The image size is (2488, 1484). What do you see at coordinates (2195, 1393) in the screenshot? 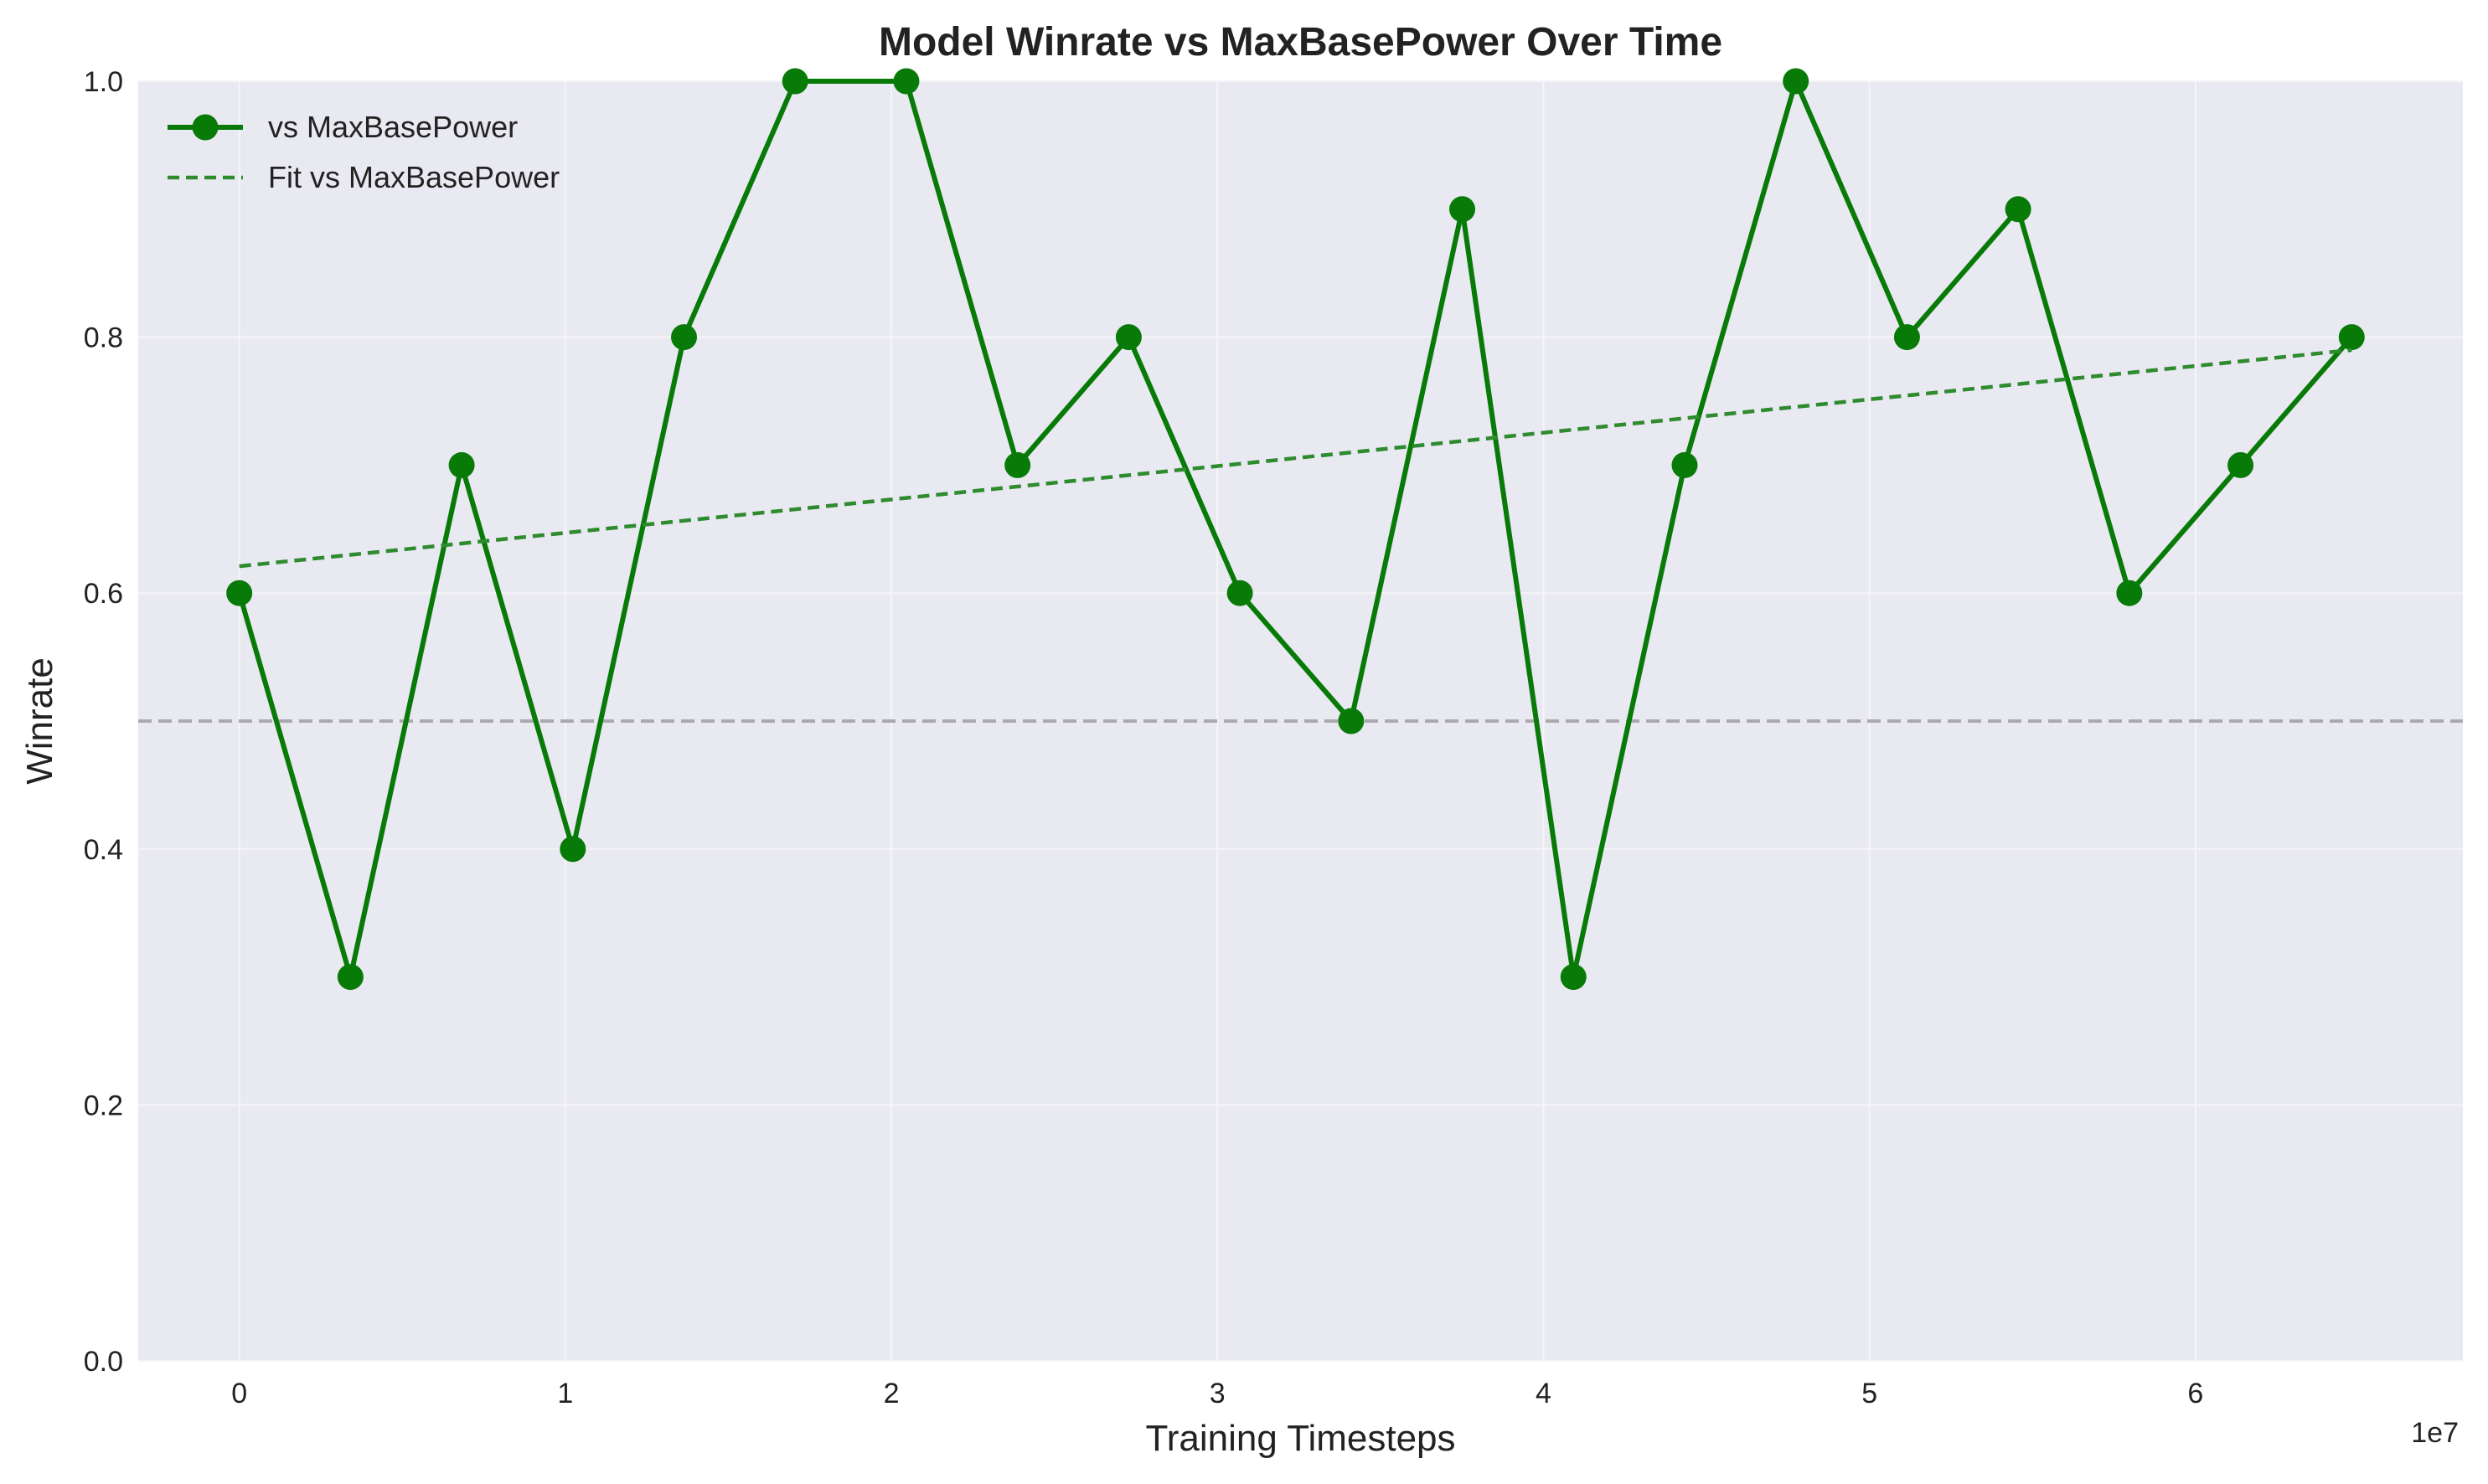
I see `x-tick-label: 6` at bounding box center [2195, 1393].